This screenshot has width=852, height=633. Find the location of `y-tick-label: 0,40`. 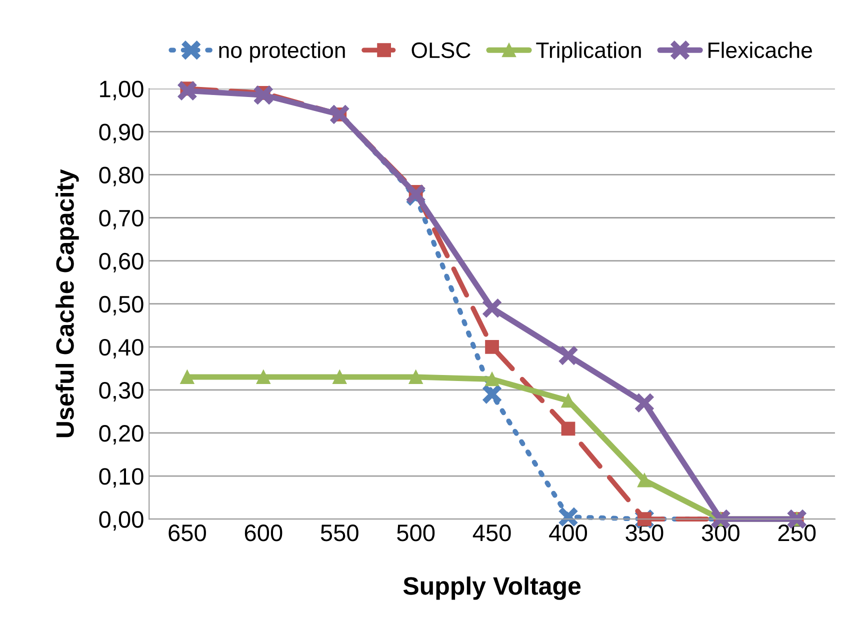

y-tick-label: 0,40 is located at coordinates (121, 348).